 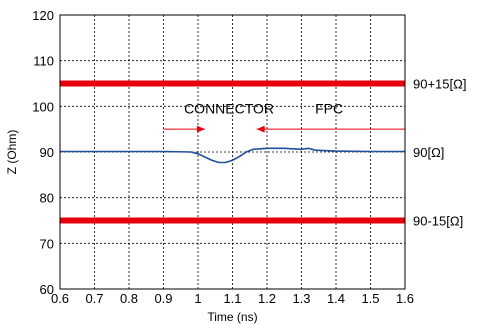 I want to click on annotations: CONNECTOR FPC, so click(x=263, y=109).